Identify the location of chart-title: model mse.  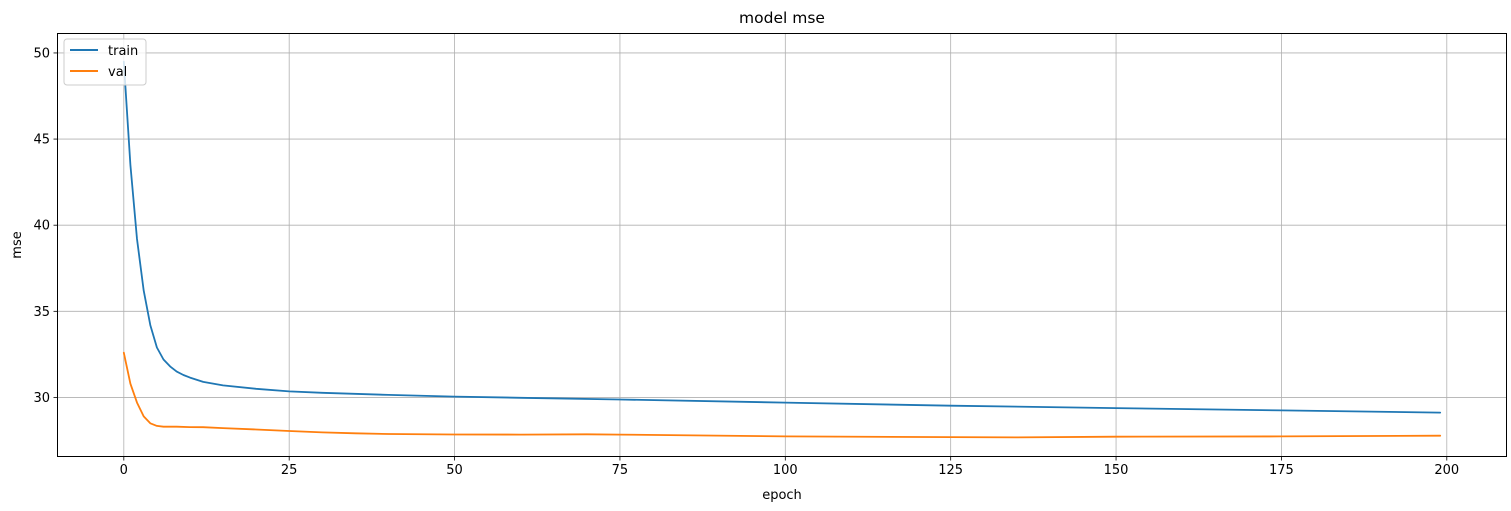
(782, 18).